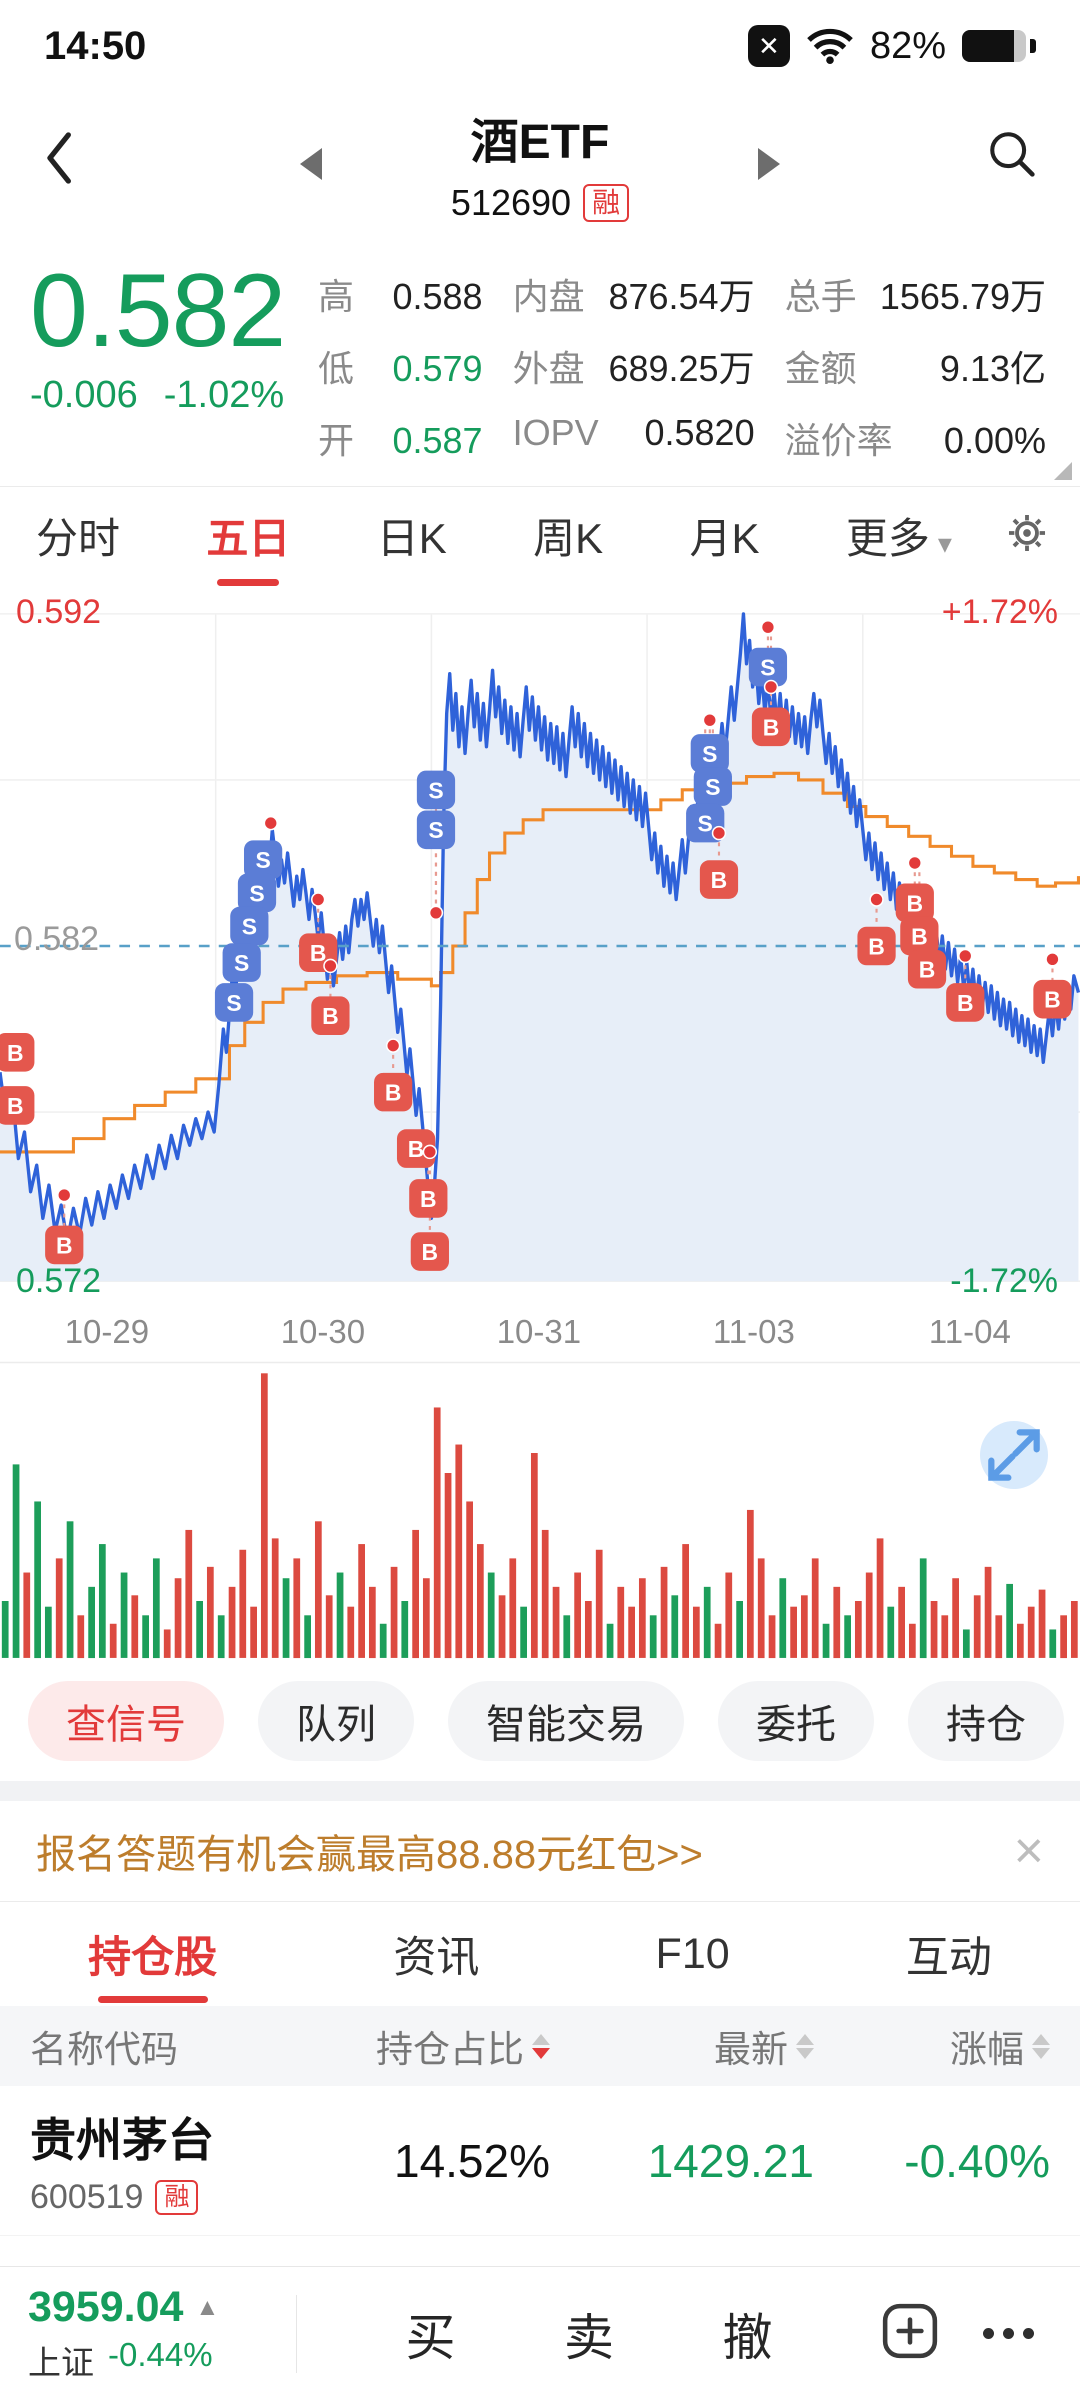  Describe the element at coordinates (455, 2046) in the screenshot. I see `column-header-持仓占比: 持仓占比` at that location.